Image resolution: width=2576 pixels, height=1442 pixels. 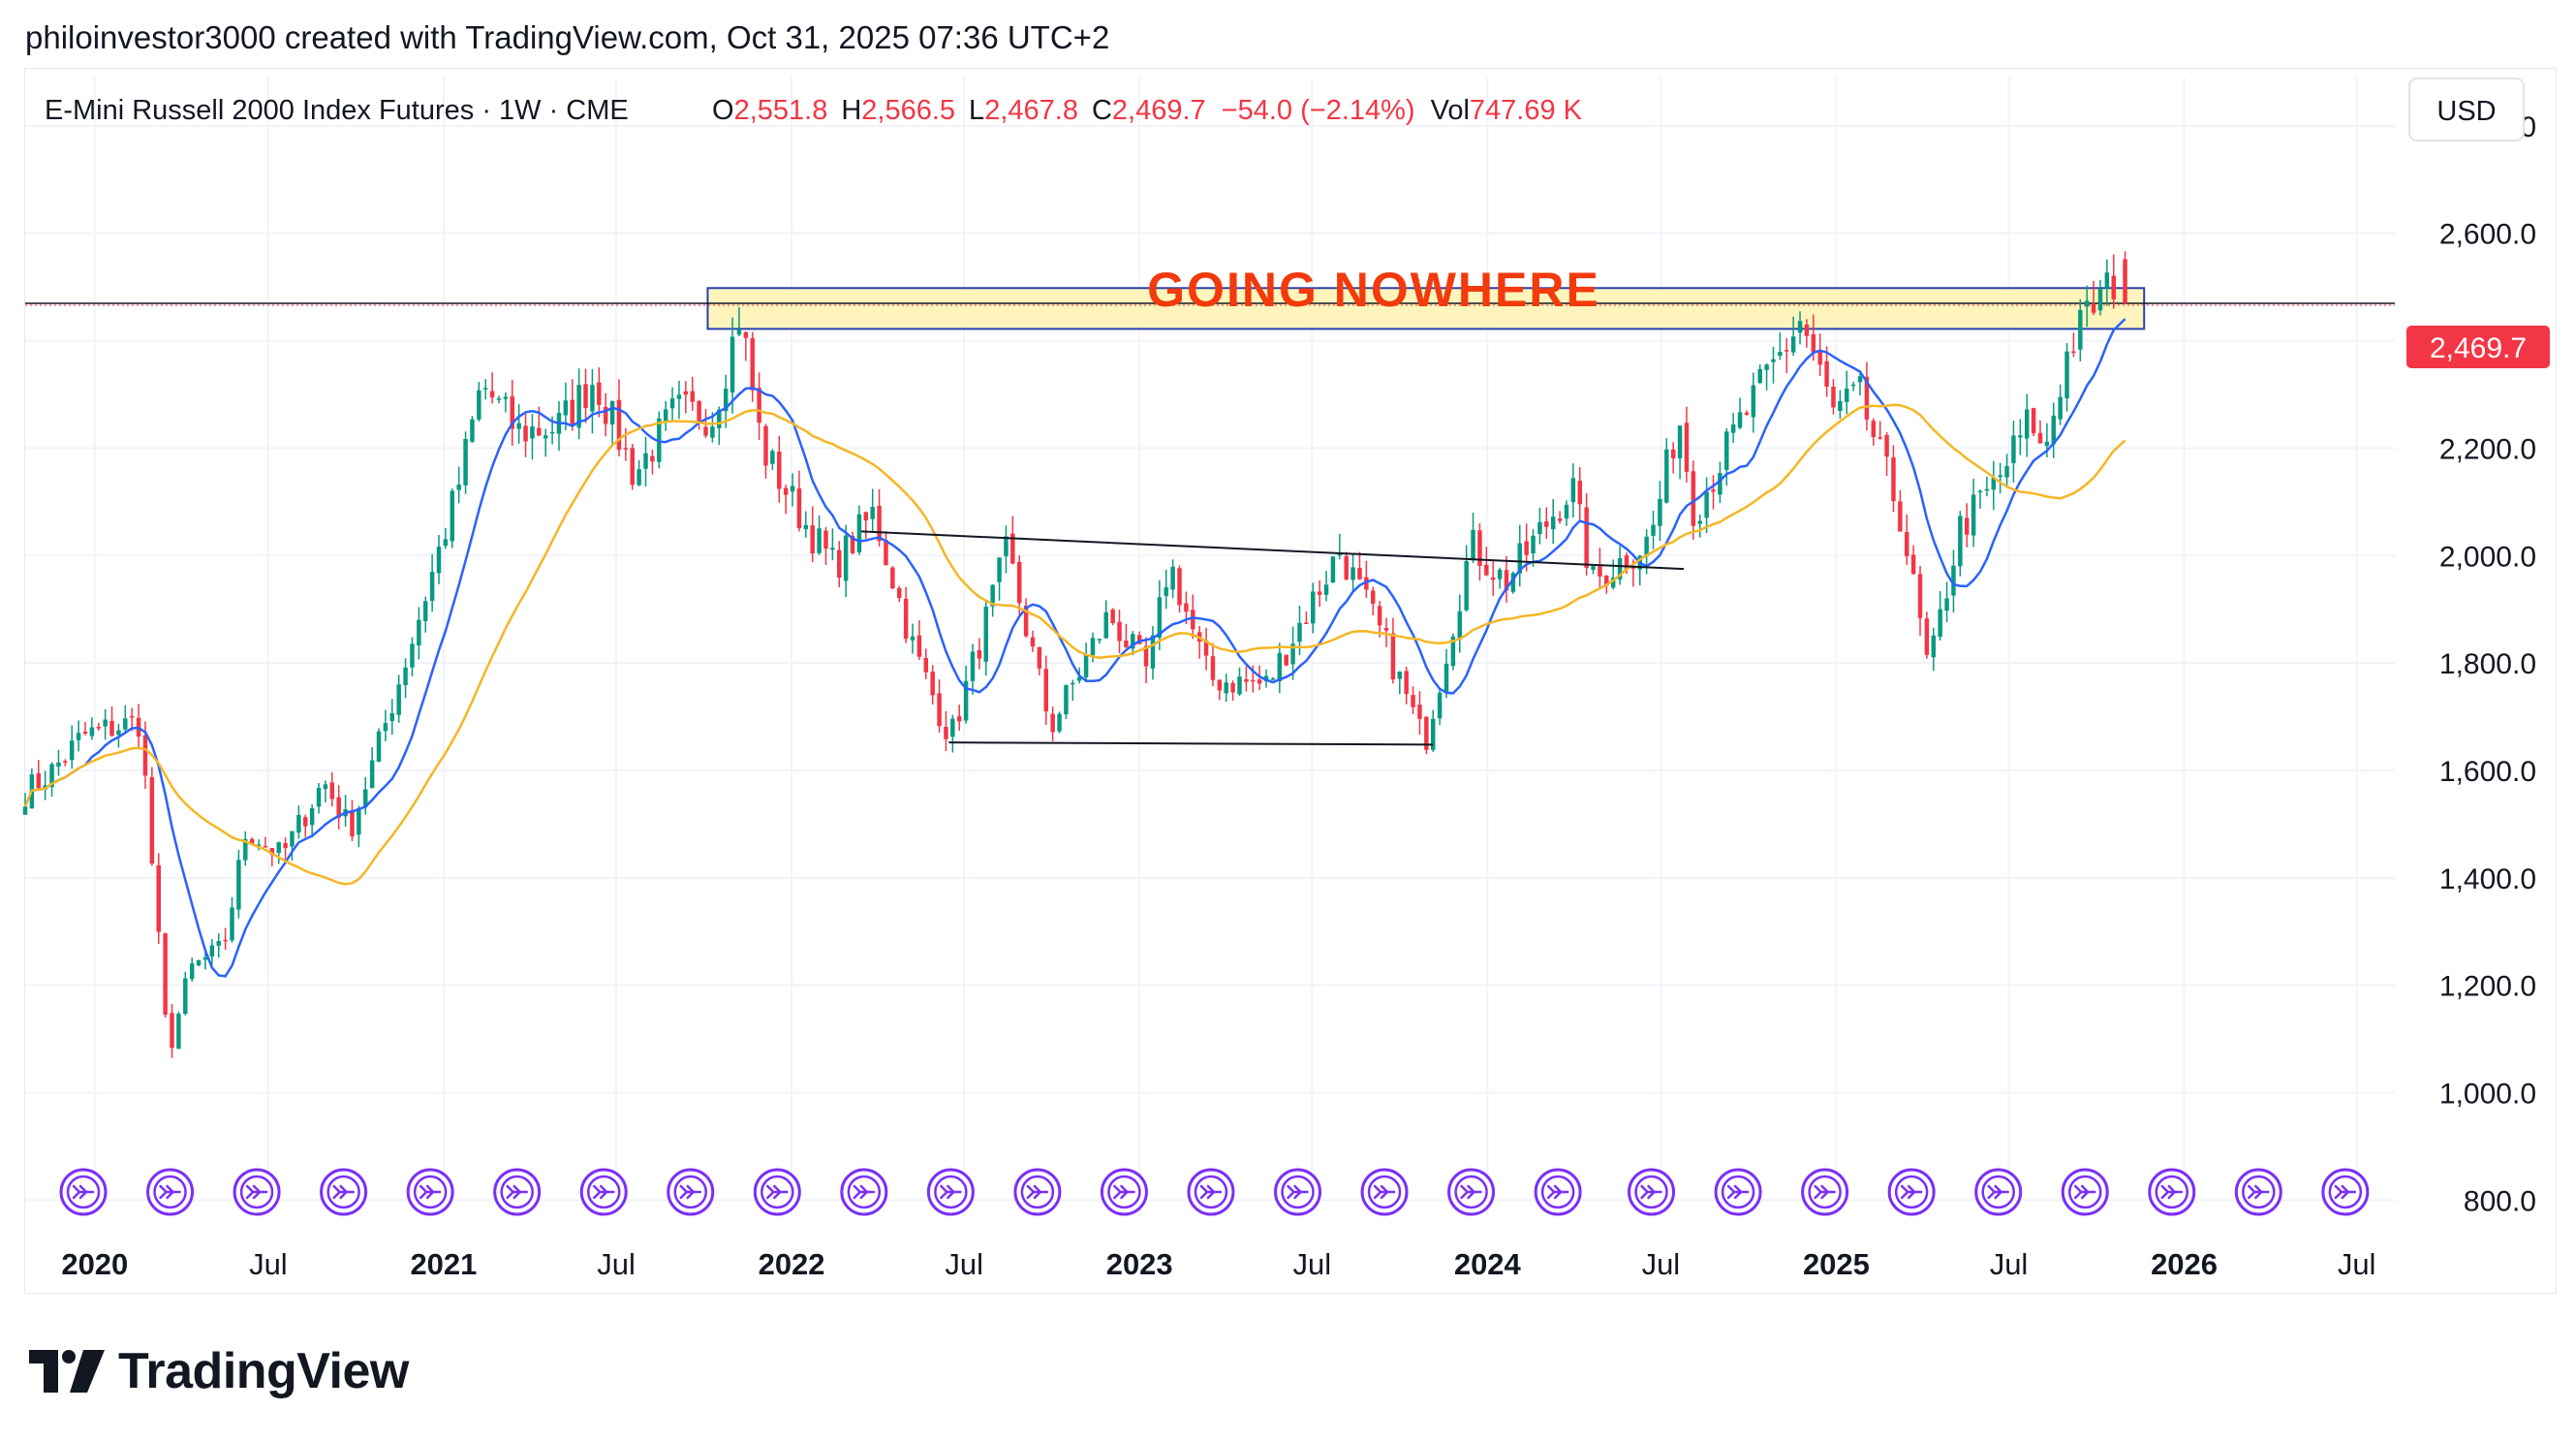 What do you see at coordinates (2184, 1264) in the screenshot?
I see `x-tick-label: 2026` at bounding box center [2184, 1264].